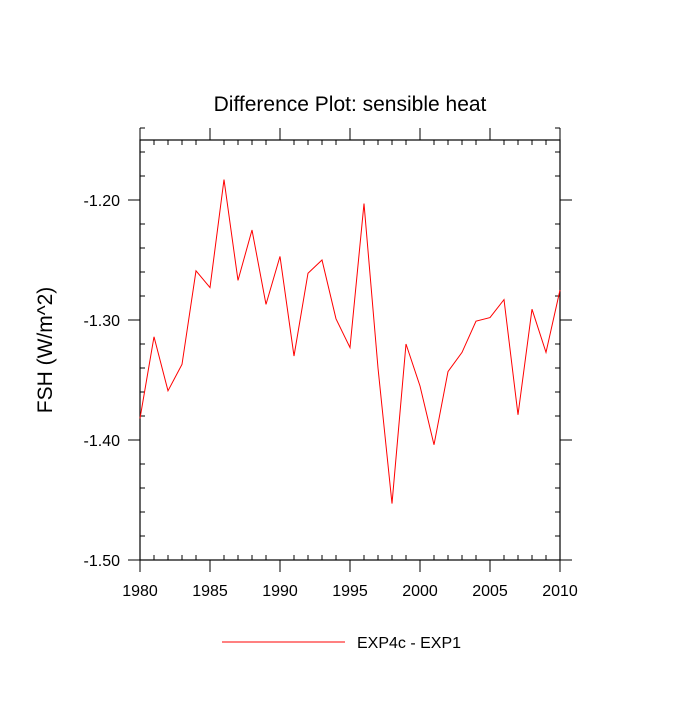 The width and height of the screenshot is (700, 705). What do you see at coordinates (341, 643) in the screenshot?
I see `legend: EXP4c - EXP1` at bounding box center [341, 643].